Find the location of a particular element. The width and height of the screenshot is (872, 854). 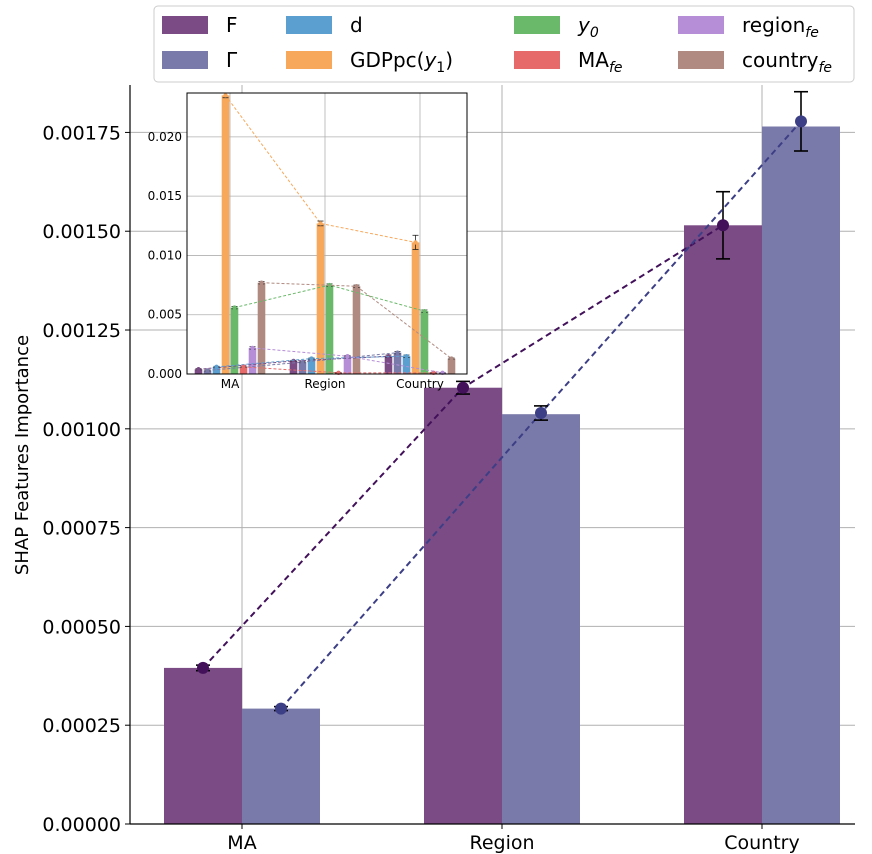

y-tick-label: 0.00150 is located at coordinates (81, 232).